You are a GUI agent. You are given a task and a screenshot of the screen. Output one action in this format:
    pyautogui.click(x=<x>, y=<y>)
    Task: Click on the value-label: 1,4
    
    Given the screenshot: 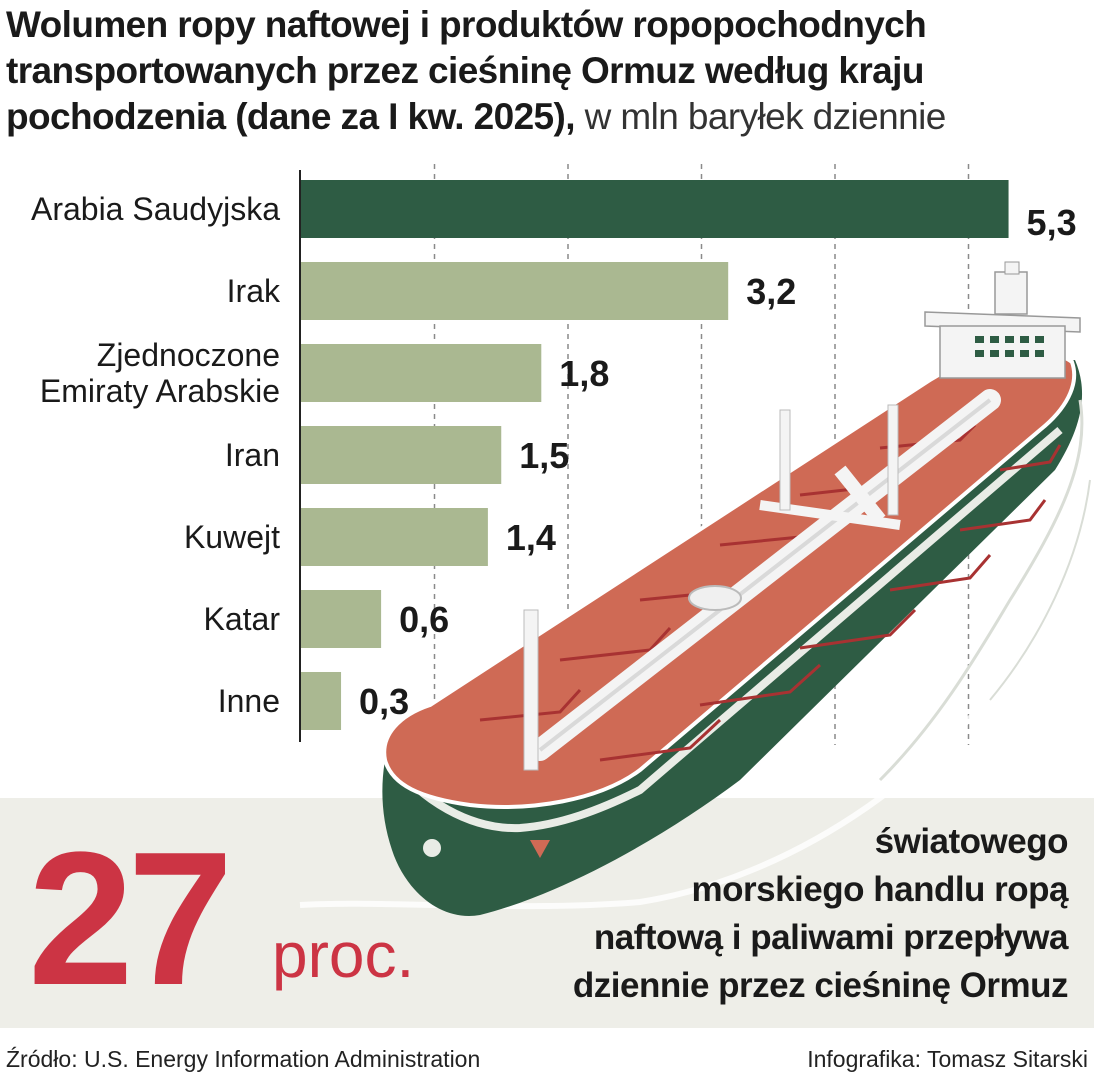 What is the action you would take?
    pyautogui.click(x=531, y=537)
    